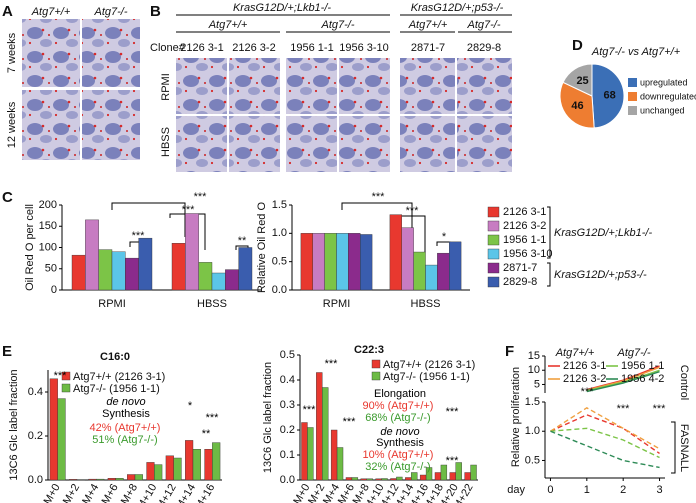 Image resolution: width=696 pixels, height=503 pixels. Describe the element at coordinates (253, 48) in the screenshot. I see `clone-id: 2126 3-2` at that location.